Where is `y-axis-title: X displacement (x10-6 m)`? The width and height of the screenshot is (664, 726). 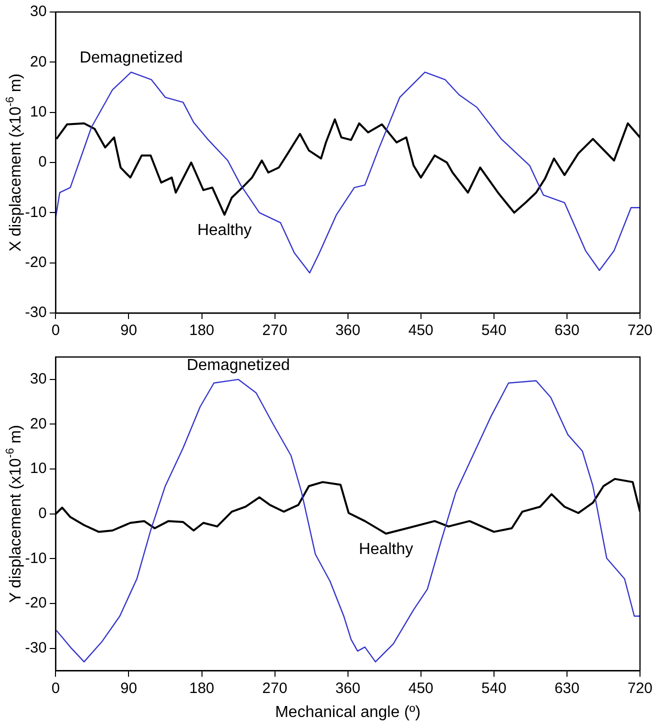
y-axis-title: X displacement (x10-6 m) is located at coordinates (14, 162).